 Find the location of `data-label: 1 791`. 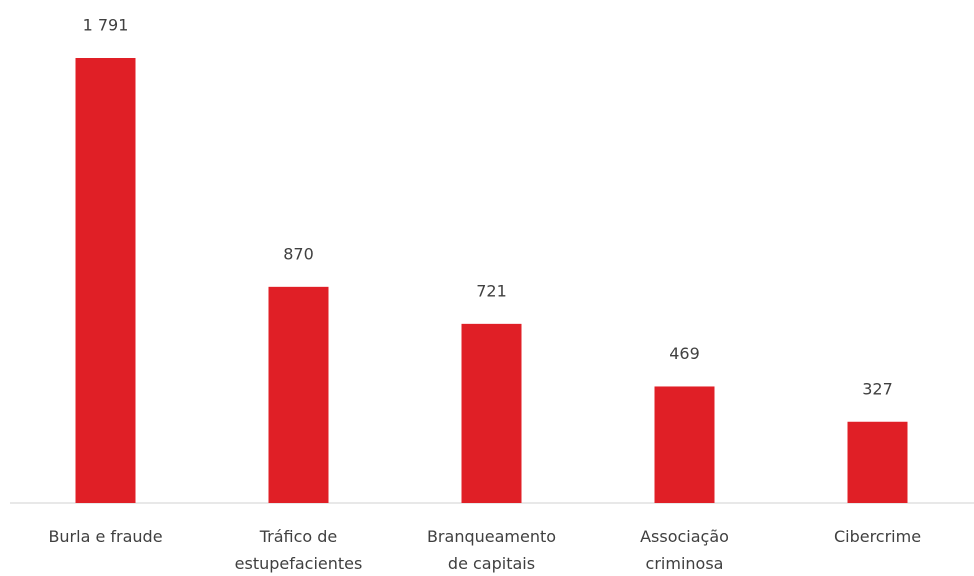

data-label: 1 791 is located at coordinates (106, 25).